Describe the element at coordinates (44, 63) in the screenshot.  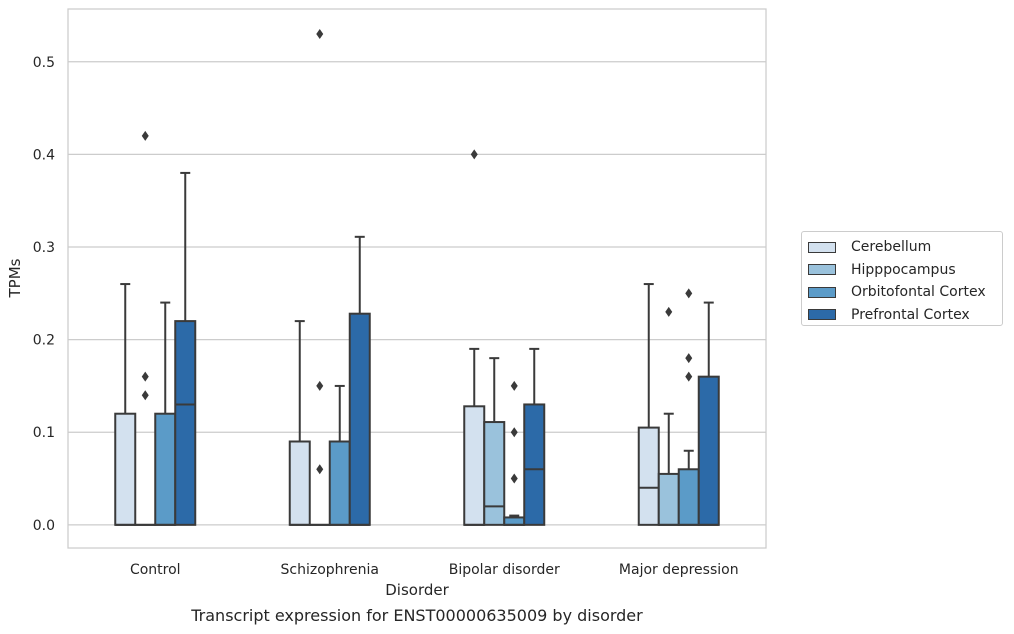
I see `y-tick-label: 0.5` at that location.